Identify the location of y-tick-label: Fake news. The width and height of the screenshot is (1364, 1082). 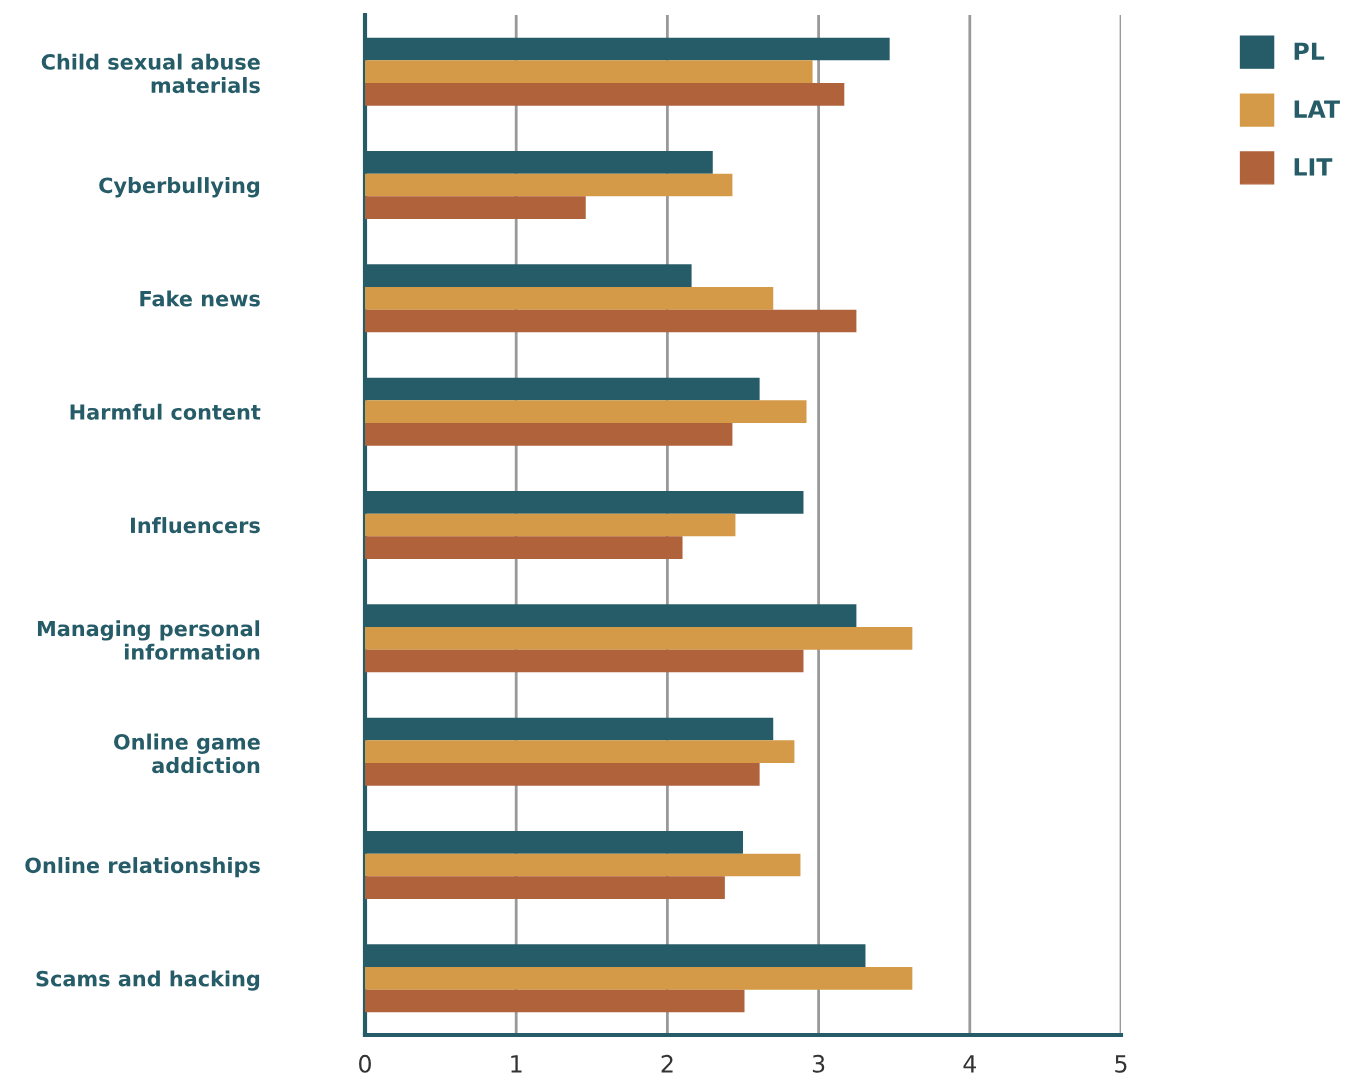
(200, 298).